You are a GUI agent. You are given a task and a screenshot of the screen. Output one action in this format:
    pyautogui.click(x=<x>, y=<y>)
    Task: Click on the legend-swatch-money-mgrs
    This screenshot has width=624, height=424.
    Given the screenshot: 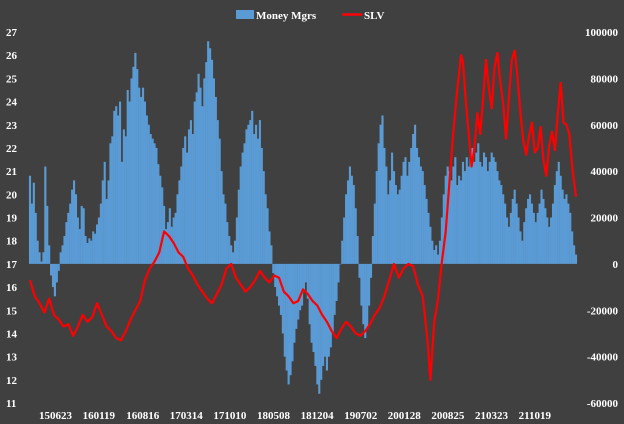 What is the action you would take?
    pyautogui.click(x=245, y=14)
    